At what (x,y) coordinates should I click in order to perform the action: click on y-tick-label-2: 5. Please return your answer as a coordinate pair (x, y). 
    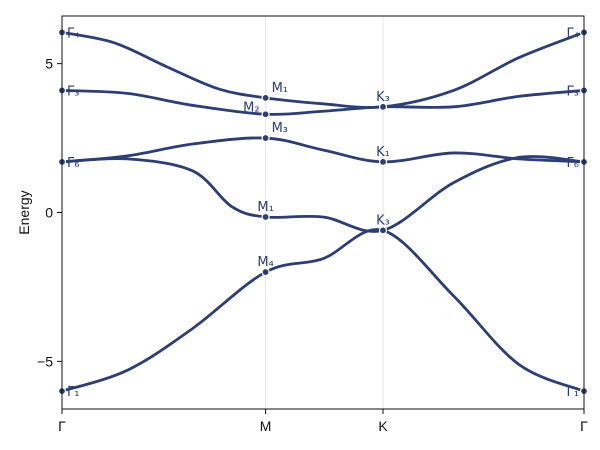
    Looking at the image, I should click on (49, 64).